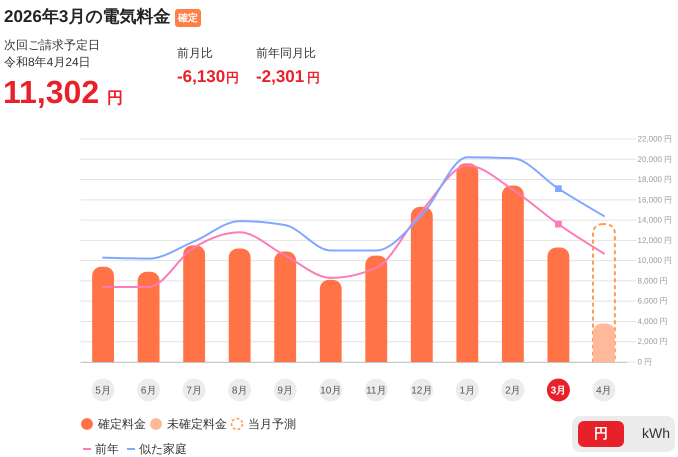 This screenshot has height=457, width=678. What do you see at coordinates (421, 391) in the screenshot?
I see `x-tick-label: 12月` at bounding box center [421, 391].